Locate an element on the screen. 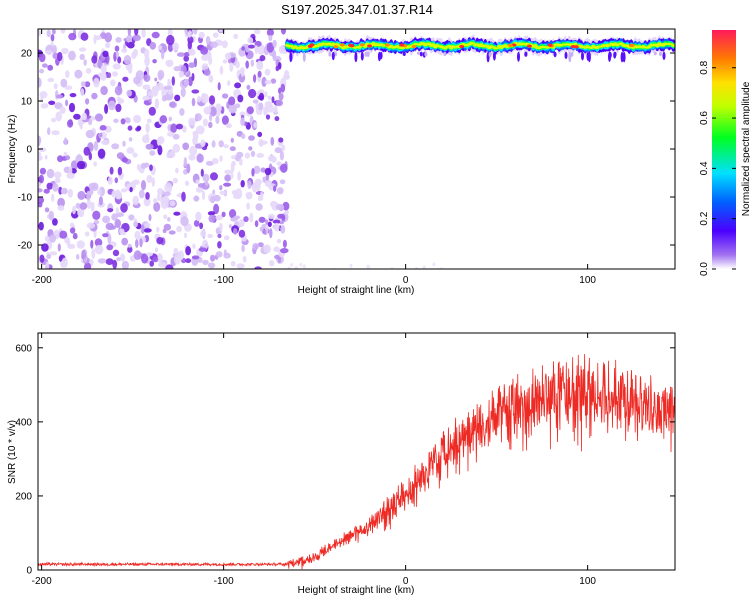 Image resolution: width=750 pixels, height=600 pixels. colorbar-tick-label: 0.2 is located at coordinates (704, 218).